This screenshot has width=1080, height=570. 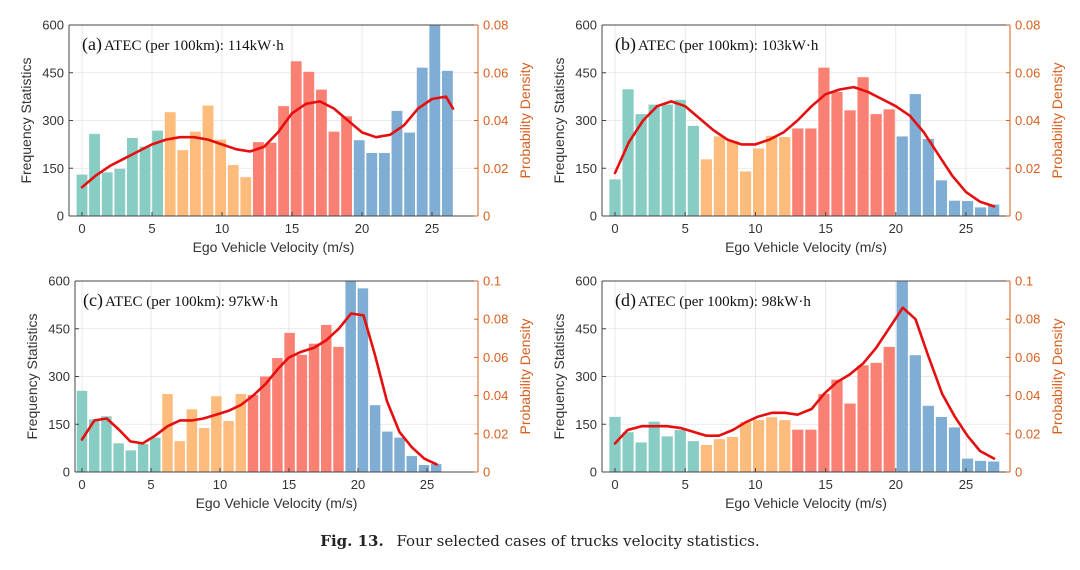 What do you see at coordinates (352, 541) in the screenshot?
I see `figure-number: Fig. 13.` at bounding box center [352, 541].